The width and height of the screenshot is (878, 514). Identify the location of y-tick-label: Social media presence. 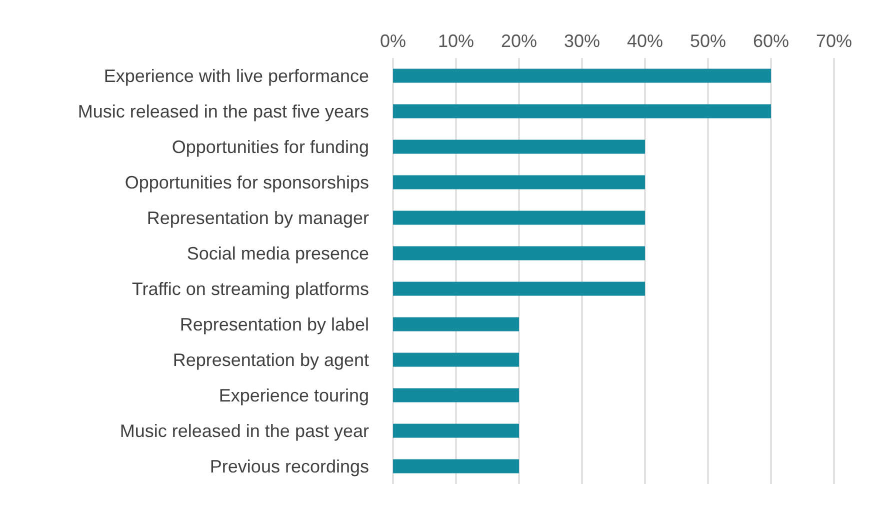
(277, 253).